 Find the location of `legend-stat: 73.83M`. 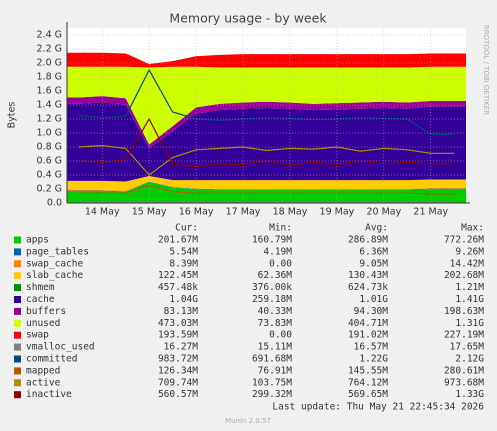

legend-stat: 73.83M is located at coordinates (275, 323).